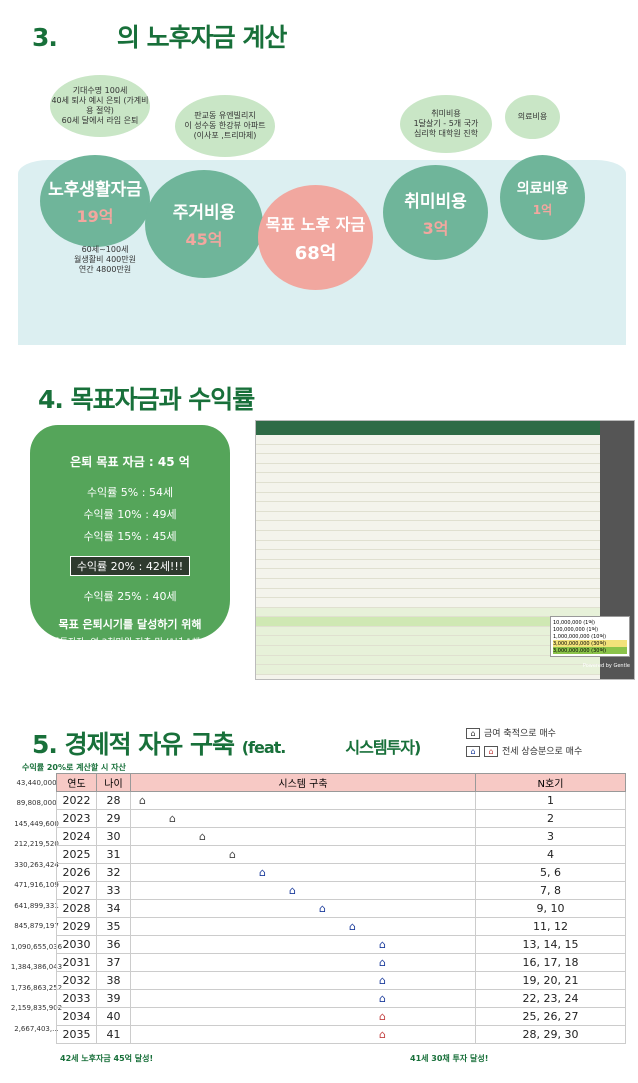  I want to click on bubble-label: 목표 노후 자금, so click(315, 224).